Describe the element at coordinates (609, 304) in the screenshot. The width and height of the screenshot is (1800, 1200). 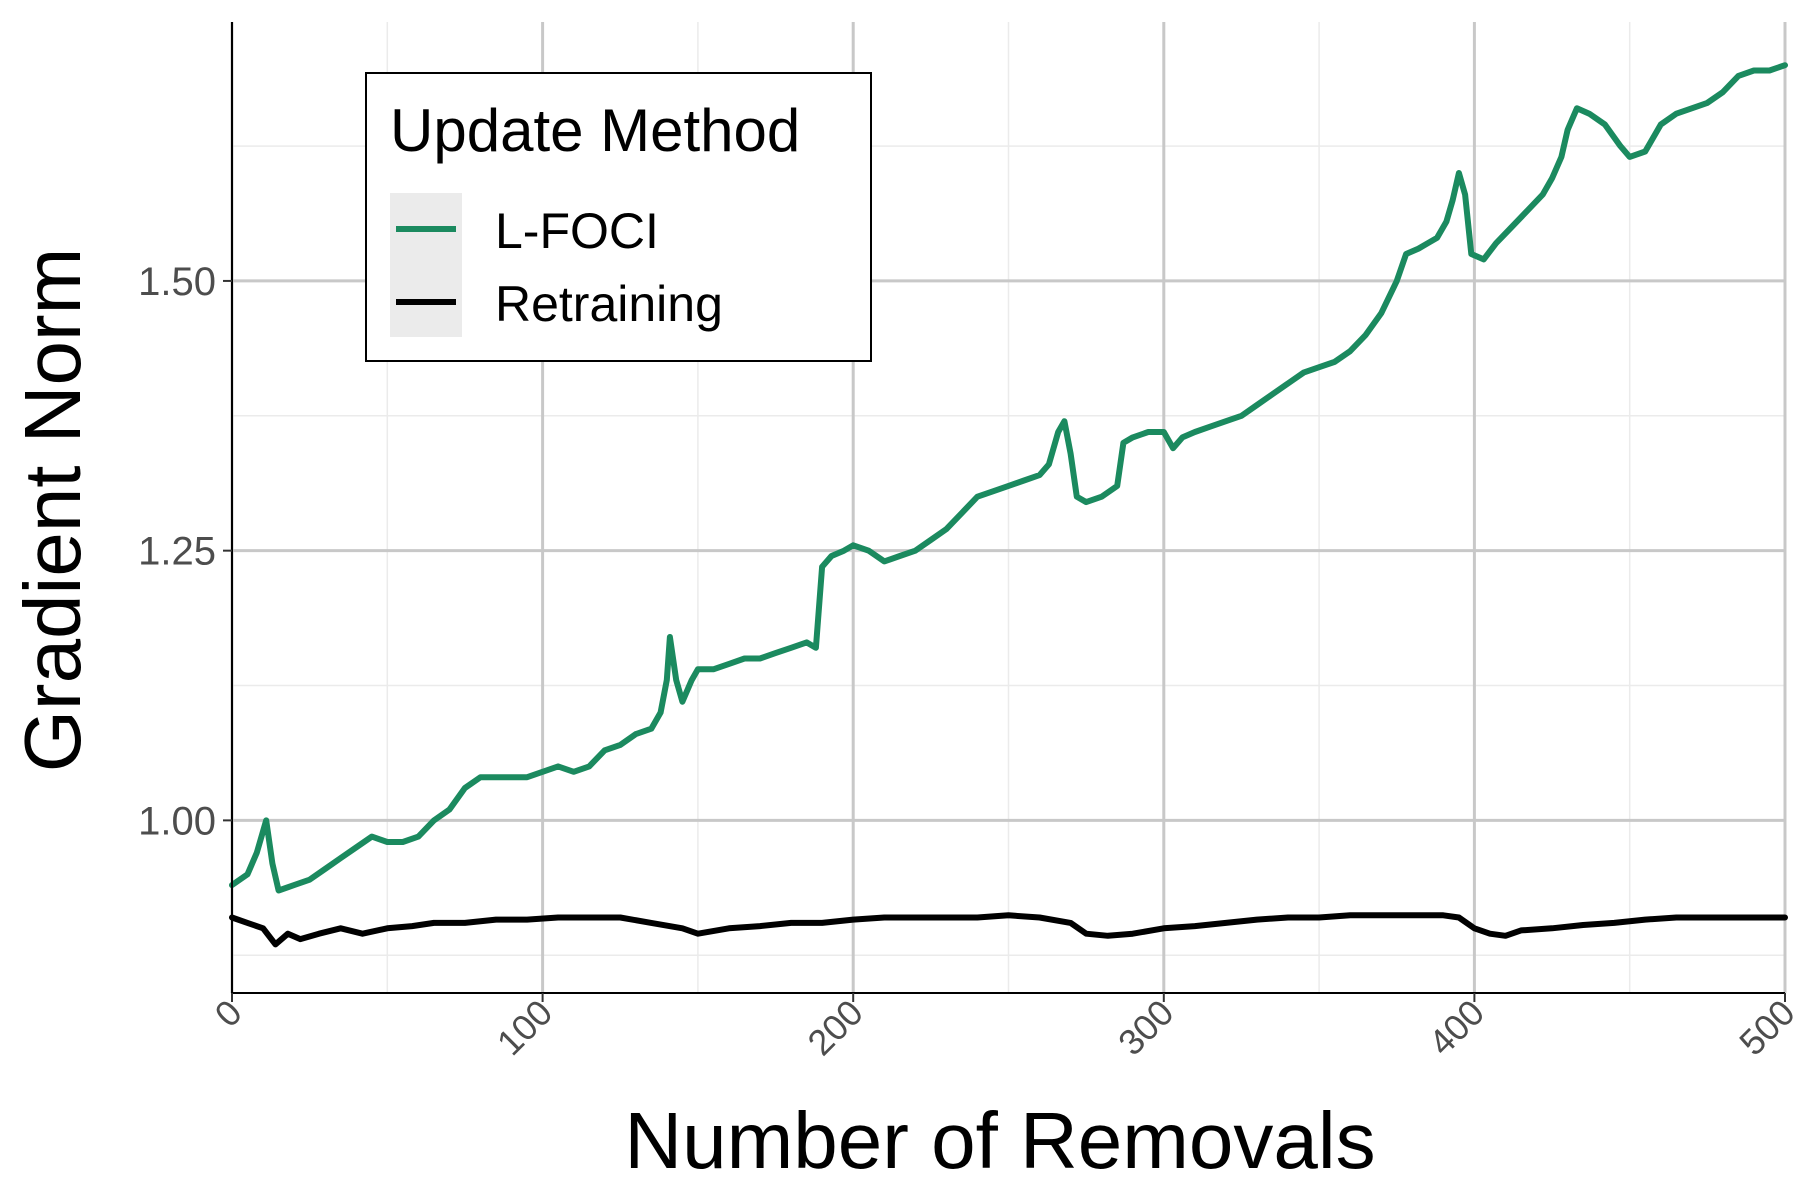
I see `legend-label-retraining: Retraining` at that location.